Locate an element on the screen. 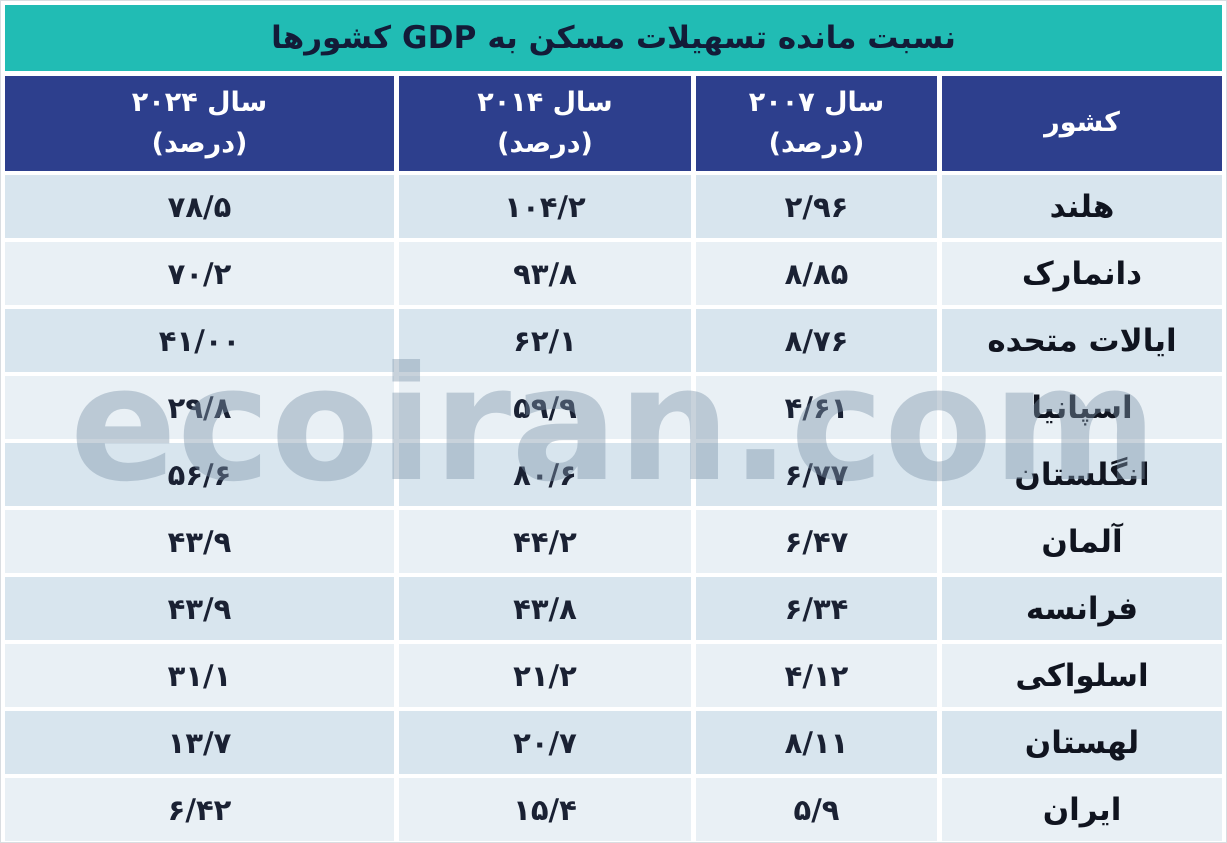 This screenshot has height=843, width=1227. value-2024-cell: ۴۱/۰۰ is located at coordinates (199, 340).